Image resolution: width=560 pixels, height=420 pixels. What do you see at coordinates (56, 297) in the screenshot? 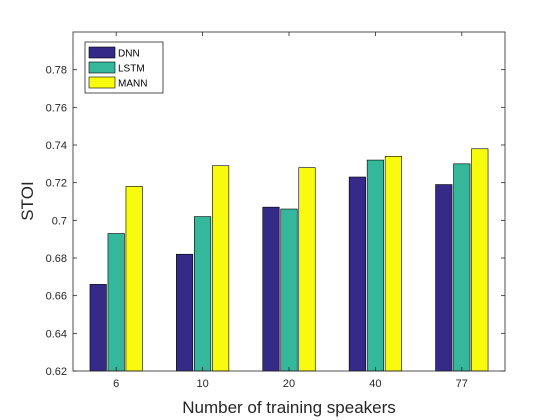
I see `y-tick-label: 0.66` at bounding box center [56, 297].